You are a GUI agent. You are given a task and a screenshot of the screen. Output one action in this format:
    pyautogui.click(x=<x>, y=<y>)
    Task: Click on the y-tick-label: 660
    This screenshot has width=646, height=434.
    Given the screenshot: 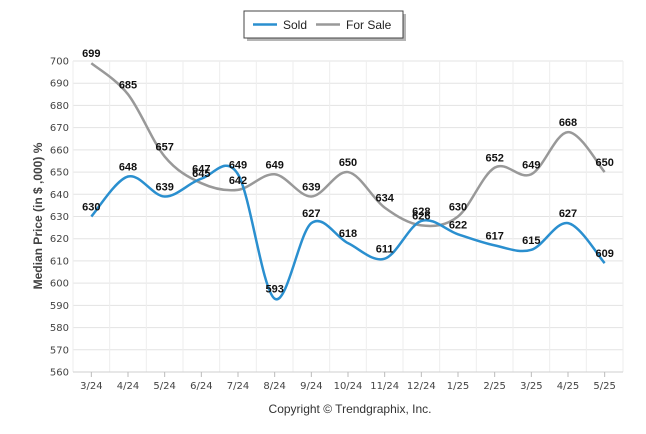 What is the action you would take?
    pyautogui.click(x=59, y=150)
    